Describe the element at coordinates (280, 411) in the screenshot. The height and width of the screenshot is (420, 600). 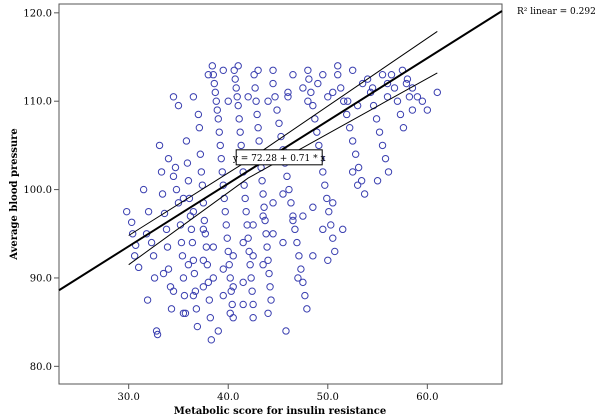
I see `x-axis-title: Metabolic score for insulin resistance` at that location.